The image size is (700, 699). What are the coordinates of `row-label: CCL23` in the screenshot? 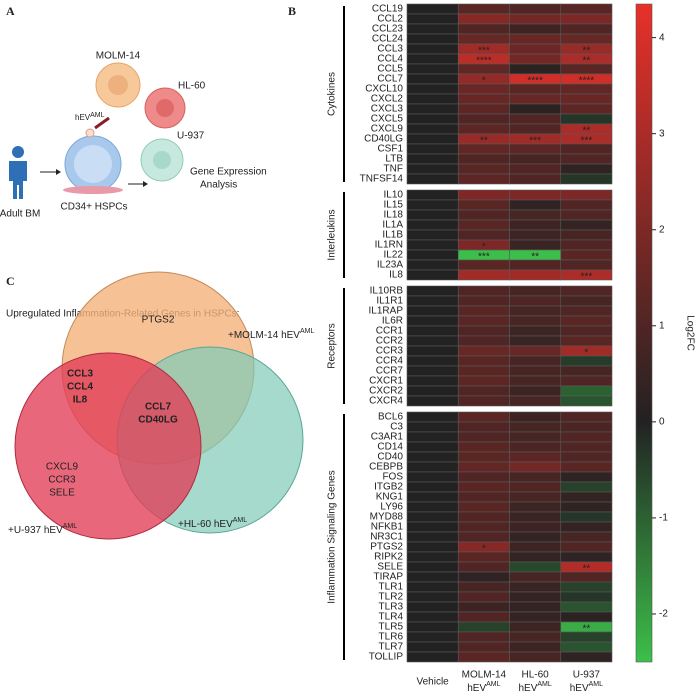 It's located at (388, 29).